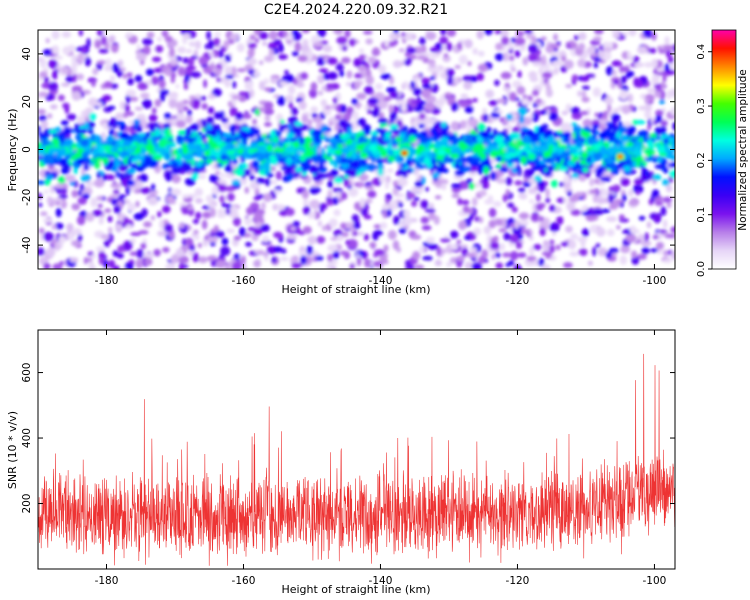 The width and height of the screenshot is (750, 600). I want to click on spectrogram-xtick-label: -160, so click(244, 281).